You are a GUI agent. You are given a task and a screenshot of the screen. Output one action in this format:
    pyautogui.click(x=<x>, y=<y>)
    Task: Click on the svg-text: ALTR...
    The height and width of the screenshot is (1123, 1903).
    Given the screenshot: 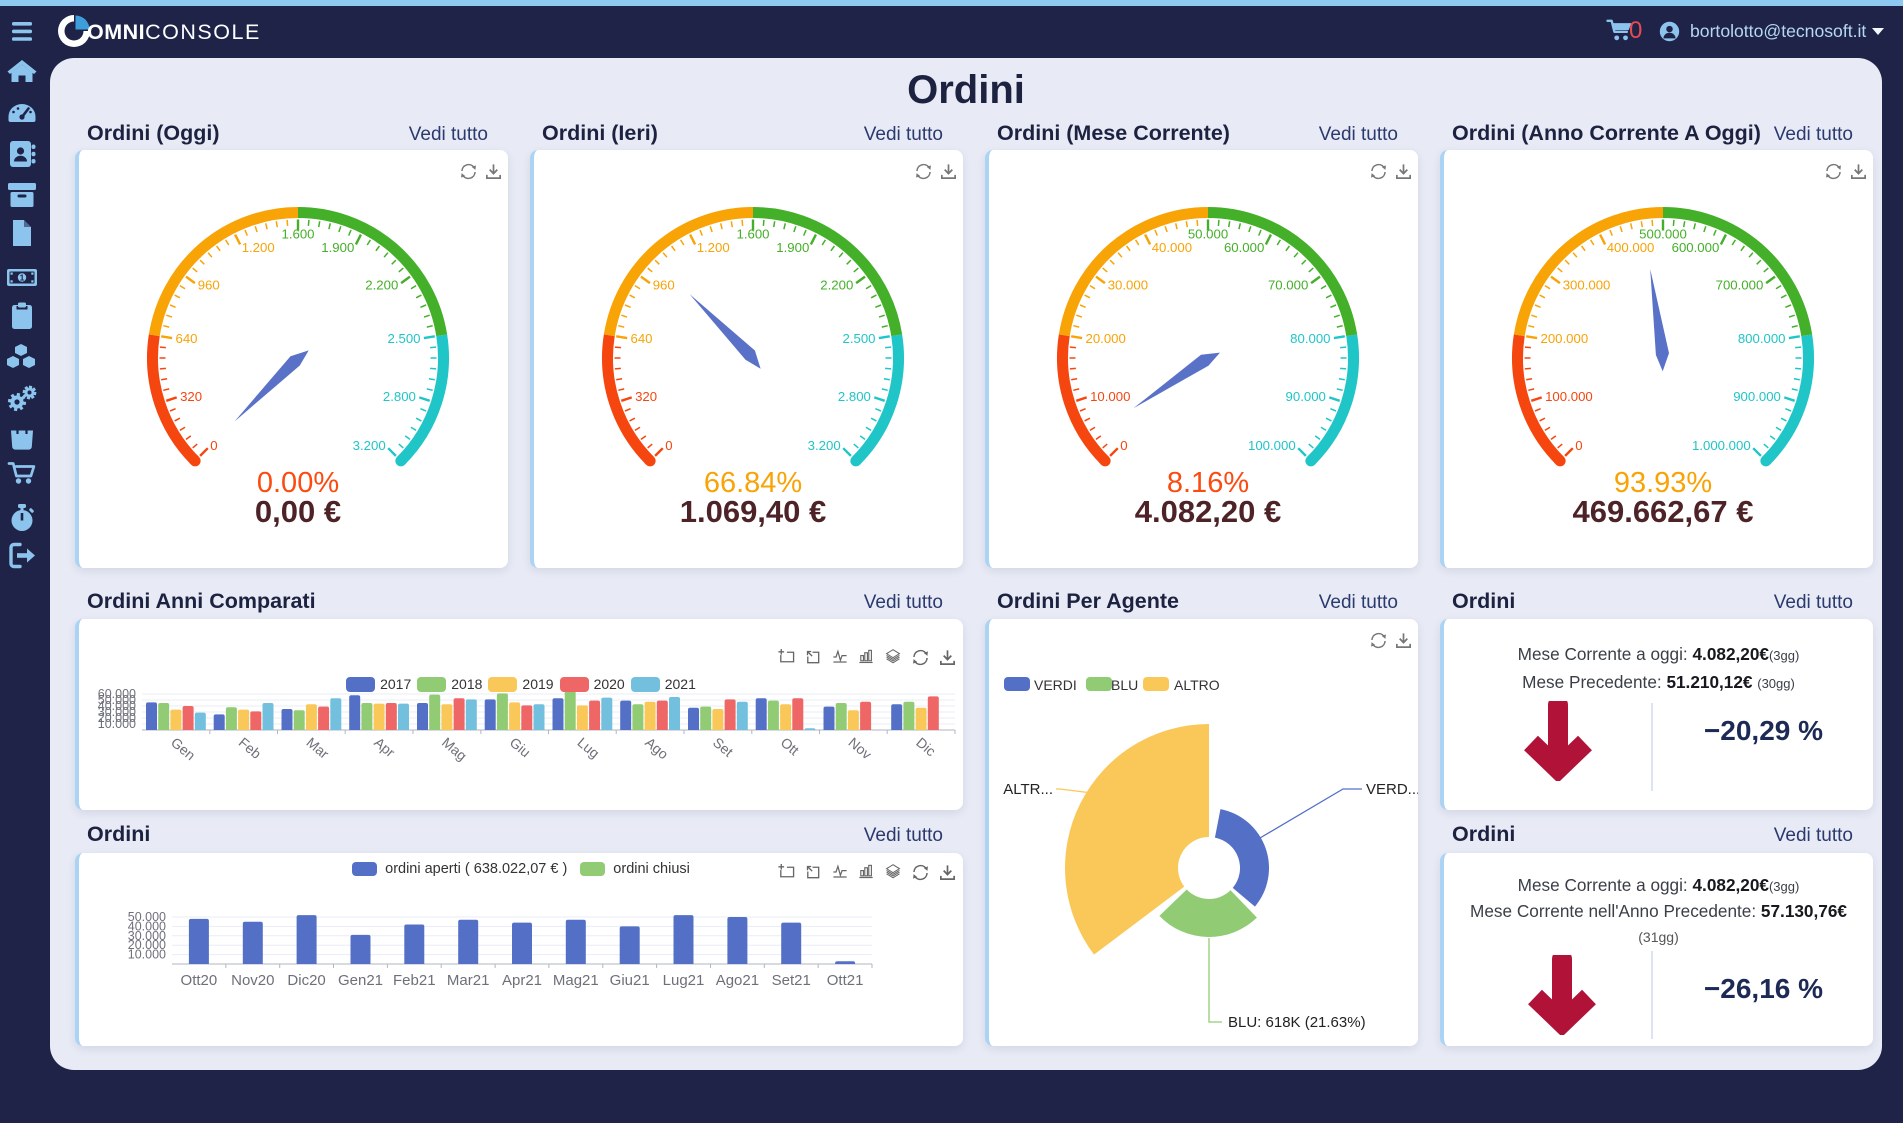 What is the action you would take?
    pyautogui.click(x=1028, y=789)
    